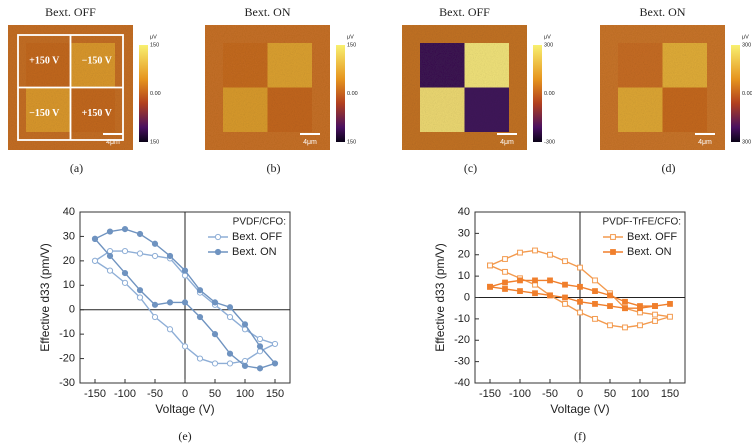 This screenshot has height=448, width=752. Describe the element at coordinates (549, 142) in the screenshot. I see `colorbar-tick-label: -300` at that location.